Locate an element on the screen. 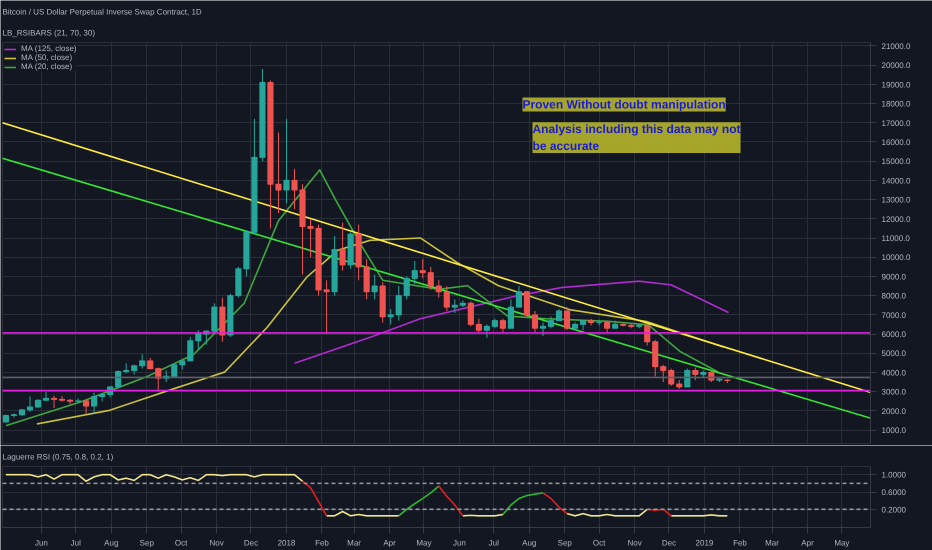 The height and width of the screenshot is (550, 932). chart-title: Laguerre RSI (0.75, 0.8, 0.2, 1) is located at coordinates (58, 457).